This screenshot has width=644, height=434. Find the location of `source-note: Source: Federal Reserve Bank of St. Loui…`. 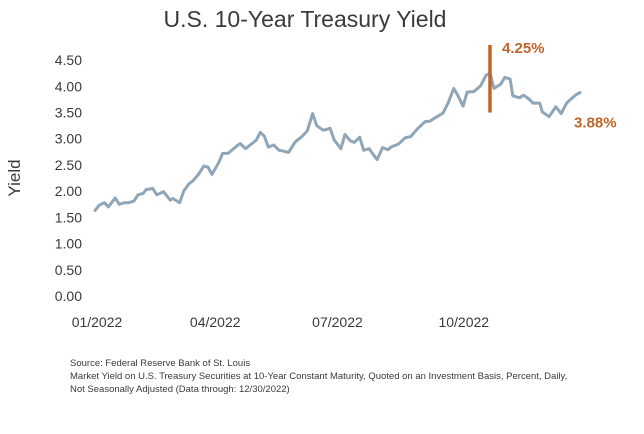

source-note: Source: Federal Reserve Bank of St. Loui… is located at coordinates (160, 363).